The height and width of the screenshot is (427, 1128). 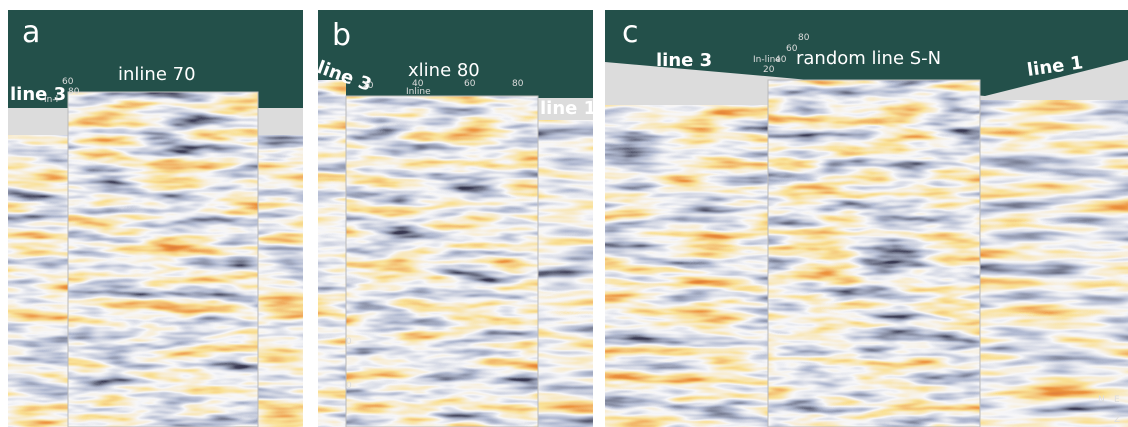 What do you see at coordinates (868, 58) in the screenshot?
I see `section-title: random line S-N` at bounding box center [868, 58].